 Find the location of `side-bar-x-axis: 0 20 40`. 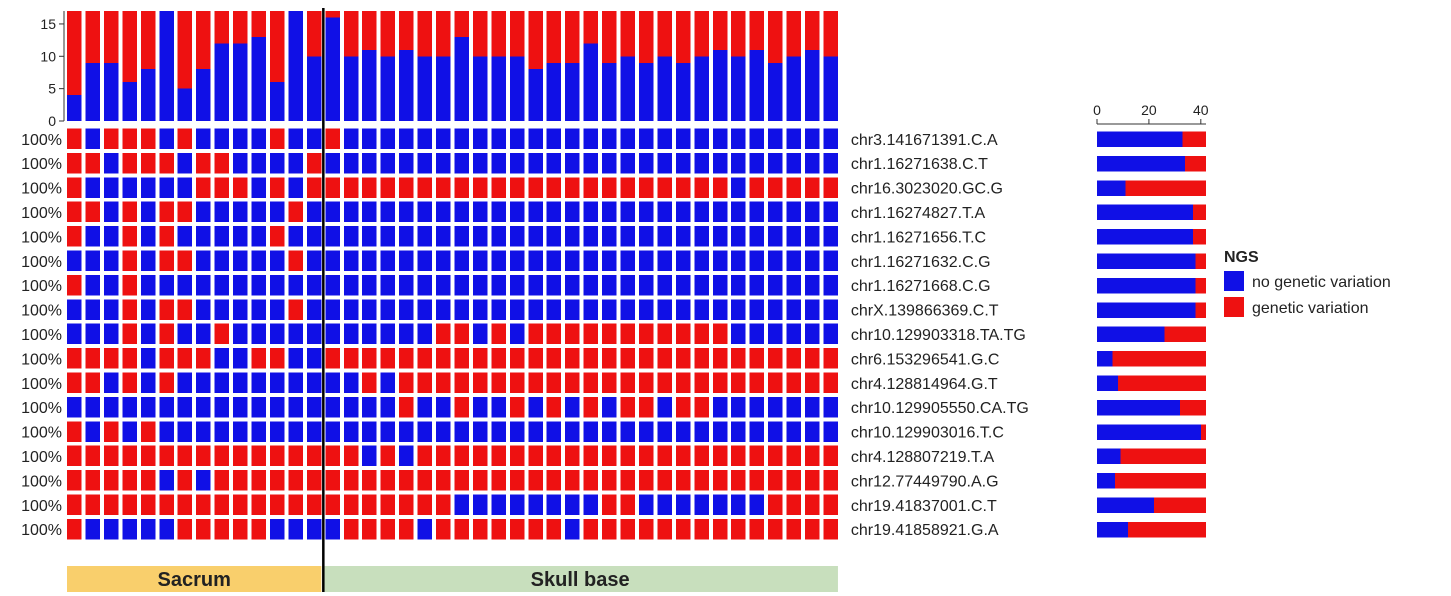

side-bar-x-axis: 0 20 40 is located at coordinates (1151, 113).